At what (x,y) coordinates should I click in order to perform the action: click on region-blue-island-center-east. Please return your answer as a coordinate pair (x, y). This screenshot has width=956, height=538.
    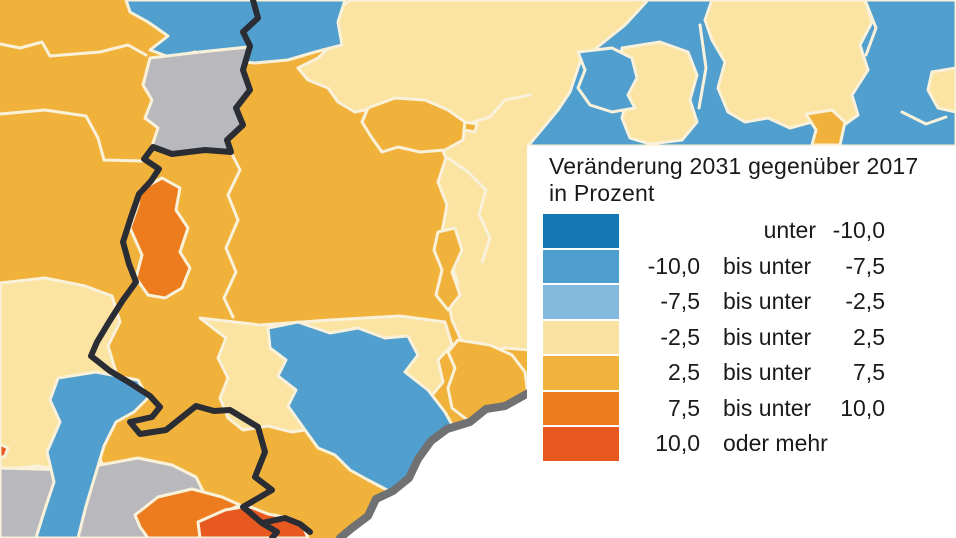
    Looking at the image, I should click on (607, 80).